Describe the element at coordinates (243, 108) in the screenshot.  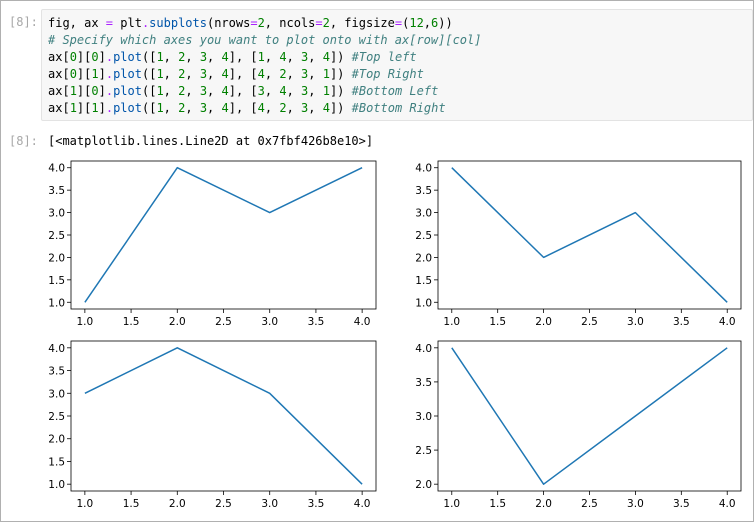
I see `code-token: ], [` at that location.